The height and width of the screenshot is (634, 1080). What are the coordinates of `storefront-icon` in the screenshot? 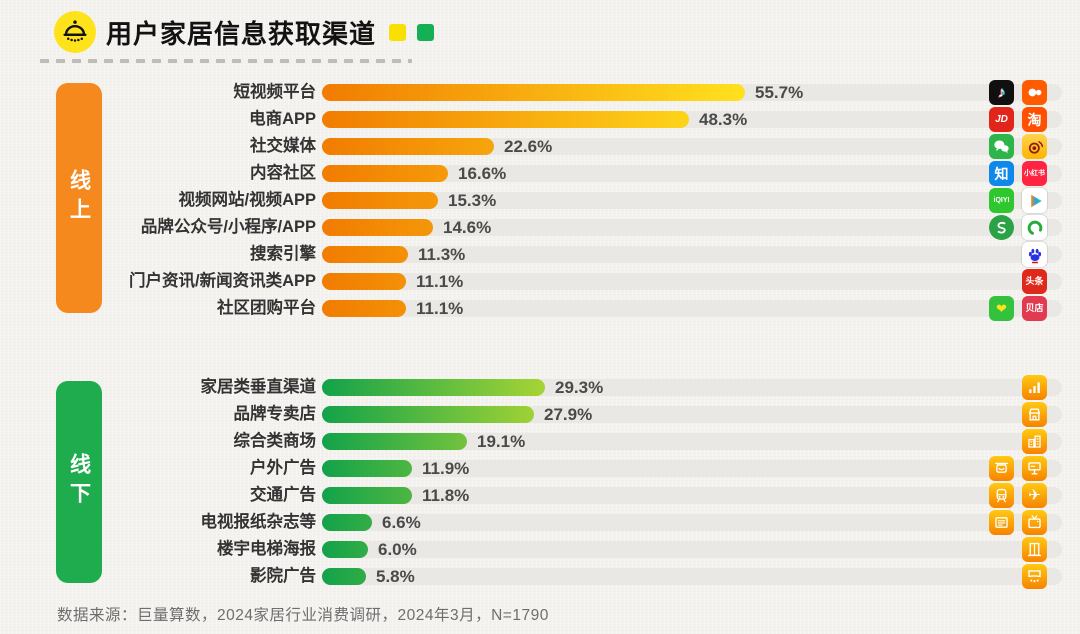 It's located at (1034, 414).